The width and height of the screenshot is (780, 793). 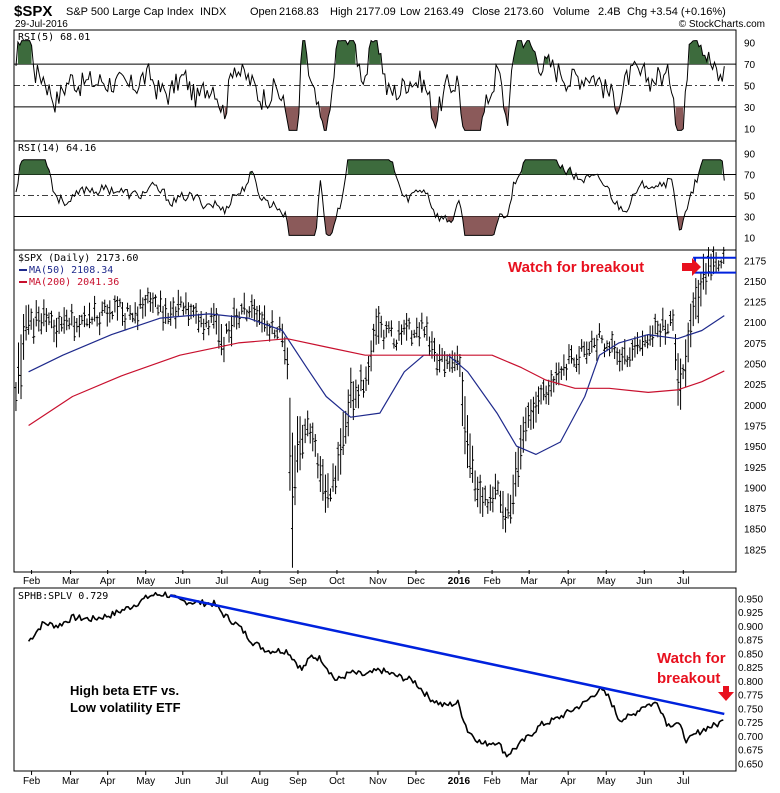 What do you see at coordinates (750, 65) in the screenshot?
I see `rsi-tick-label: 70` at bounding box center [750, 65].